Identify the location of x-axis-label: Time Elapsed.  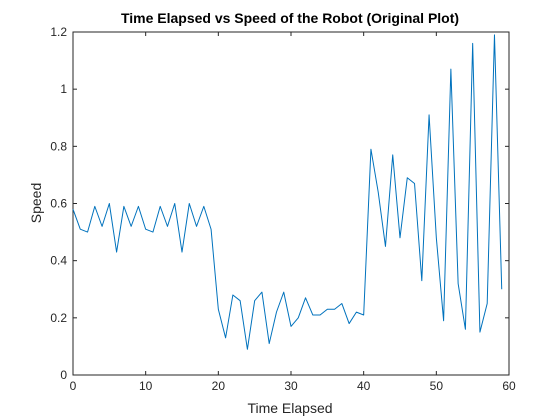
(289, 408).